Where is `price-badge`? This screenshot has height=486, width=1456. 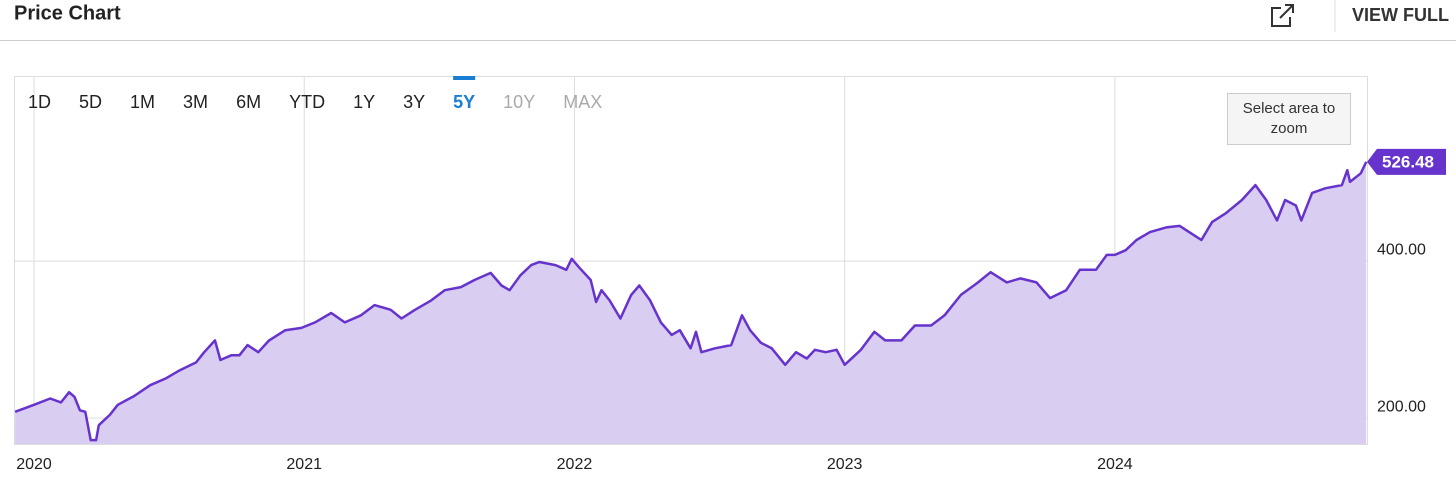
price-badge is located at coordinates (1406, 161).